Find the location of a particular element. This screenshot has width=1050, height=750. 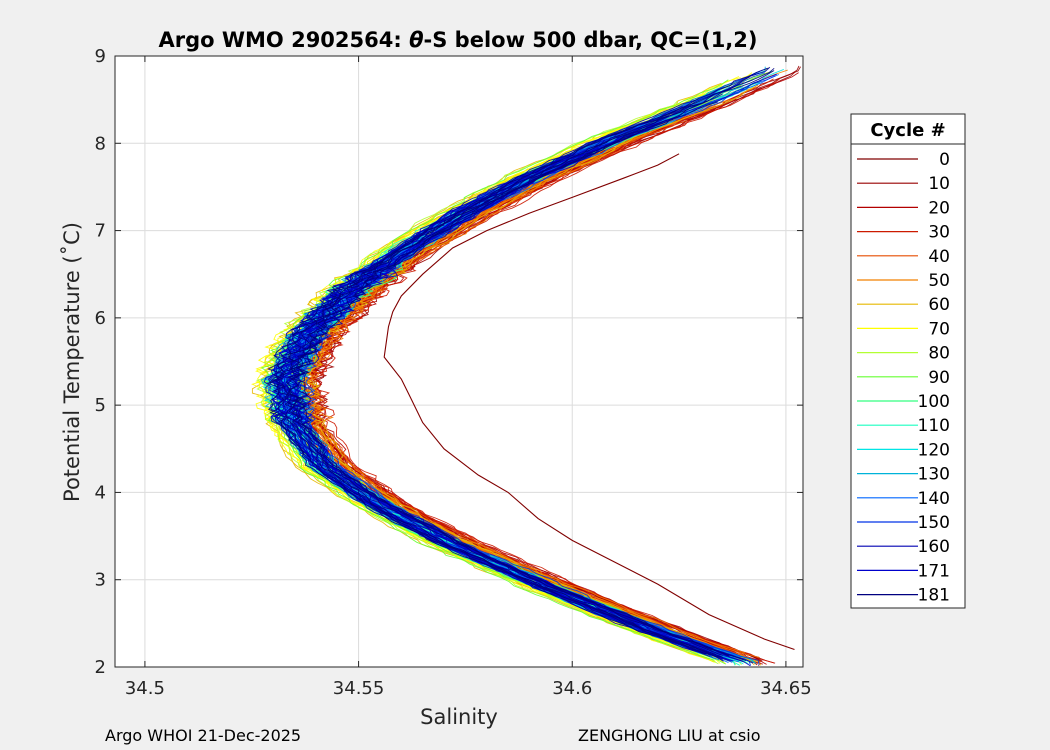

legend-box is located at coordinates (908, 361).